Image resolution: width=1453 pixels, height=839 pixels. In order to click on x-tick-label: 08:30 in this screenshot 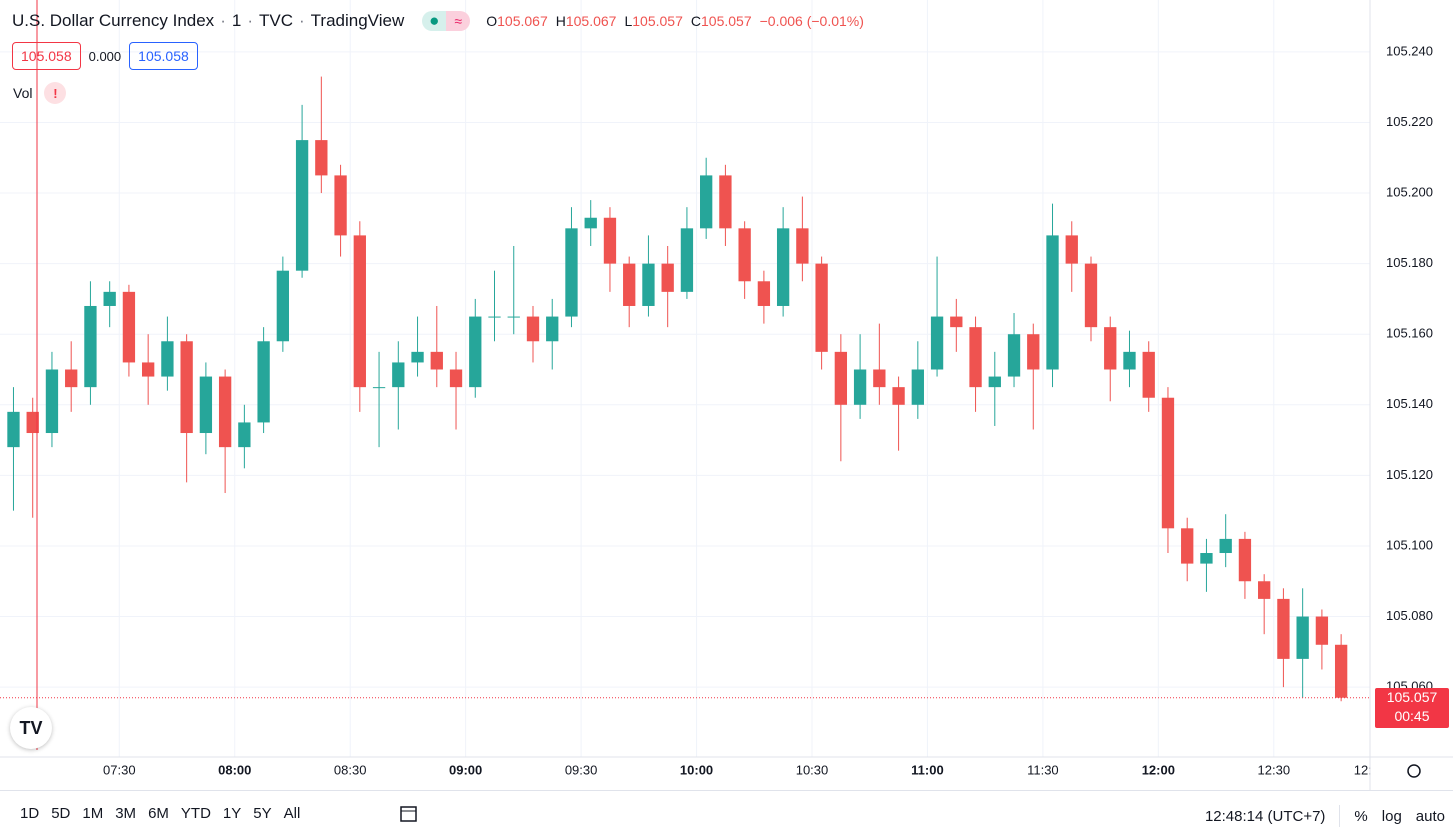, I will do `click(350, 769)`.